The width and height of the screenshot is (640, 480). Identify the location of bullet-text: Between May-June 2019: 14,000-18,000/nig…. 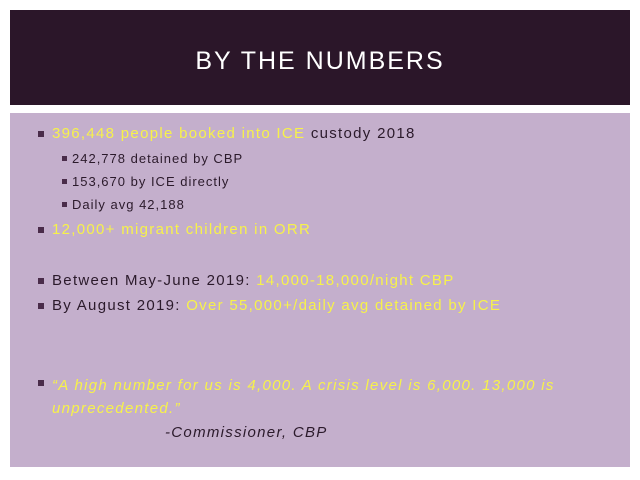
(253, 280).